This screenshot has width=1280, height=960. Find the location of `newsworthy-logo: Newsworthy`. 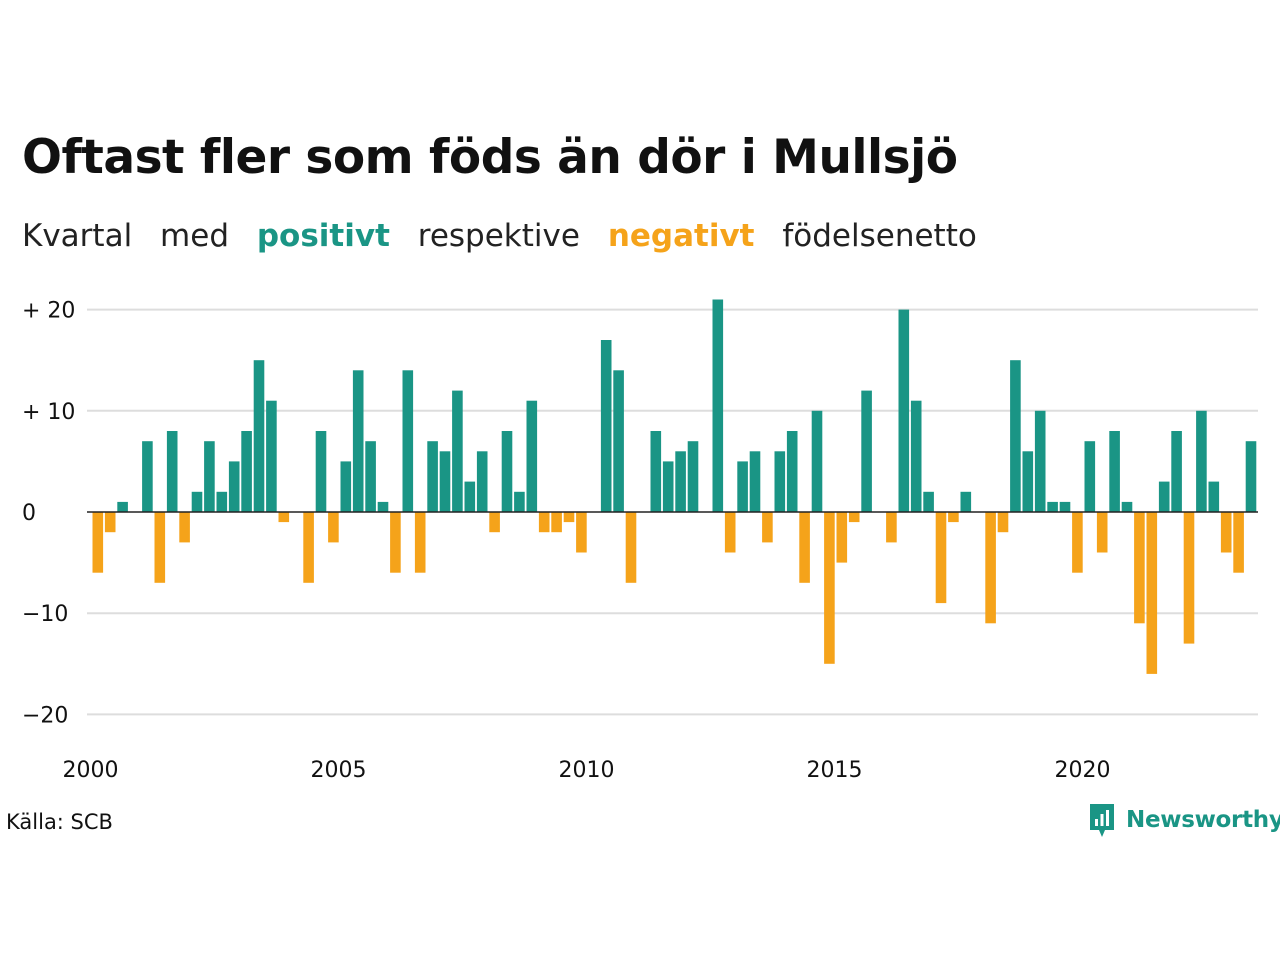

newsworthy-logo: Newsworthy is located at coordinates (1184, 820).